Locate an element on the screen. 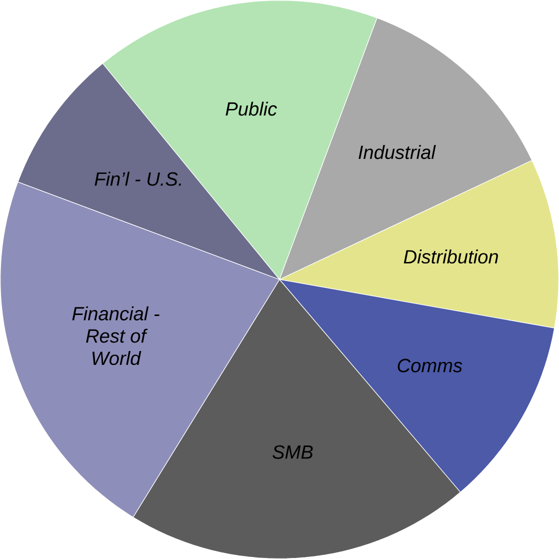 The height and width of the screenshot is (559, 559). slice-label: Public is located at coordinates (251, 109).